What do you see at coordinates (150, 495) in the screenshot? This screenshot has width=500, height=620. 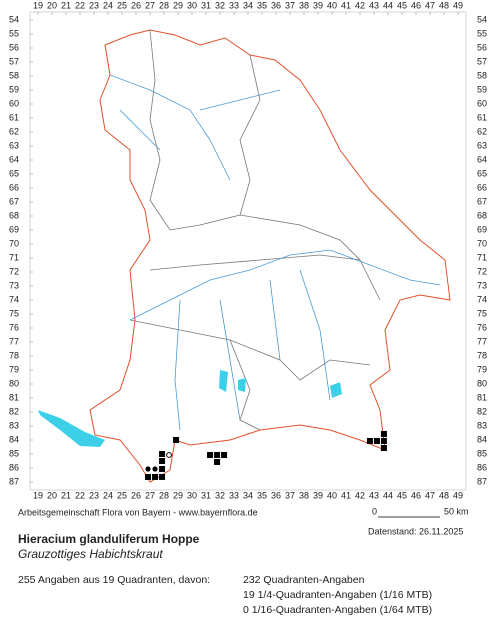 I see `x-tick-label: 27` at bounding box center [150, 495].